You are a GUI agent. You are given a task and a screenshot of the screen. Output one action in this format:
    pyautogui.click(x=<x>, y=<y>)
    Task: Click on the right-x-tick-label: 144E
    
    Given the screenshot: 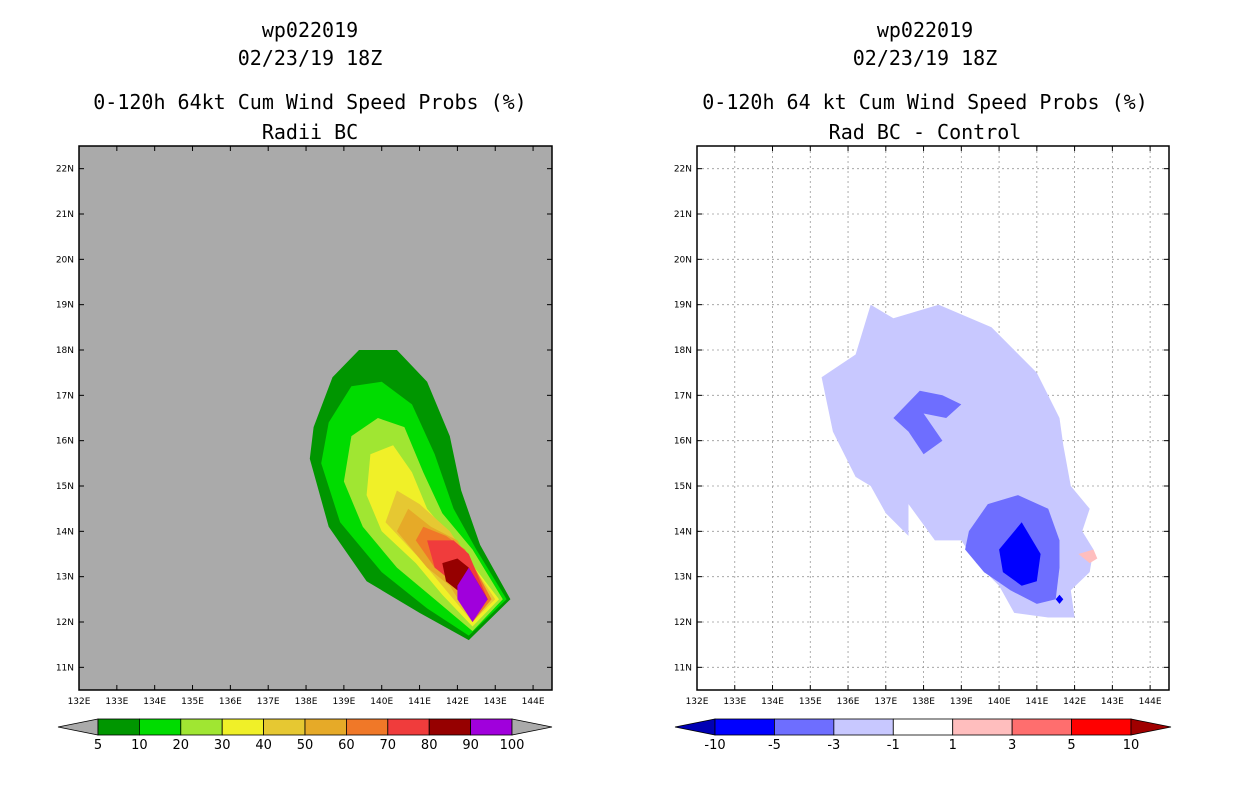 What is the action you would take?
    pyautogui.click(x=1150, y=702)
    